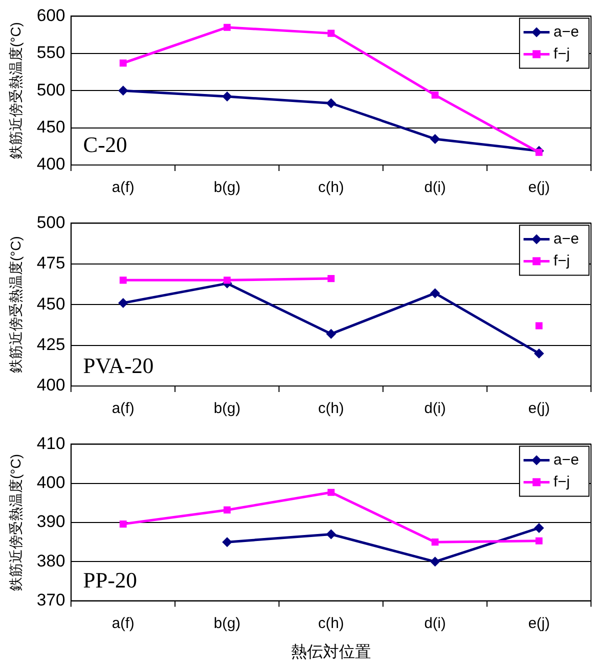 This screenshot has height=668, width=603. Describe the element at coordinates (51, 263) in the screenshot. I see `y-tick-label: 475` at that location.